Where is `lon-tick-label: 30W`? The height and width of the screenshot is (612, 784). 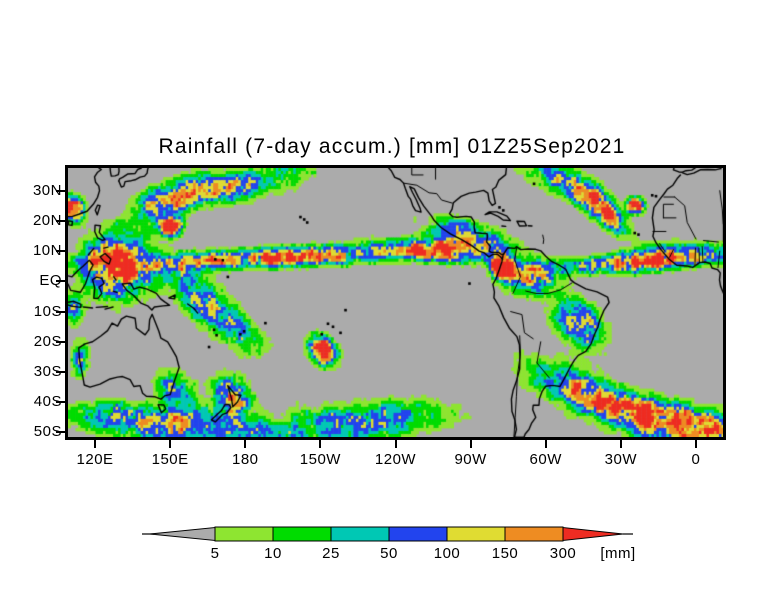 lon-tick-label: 30W is located at coordinates (621, 459).